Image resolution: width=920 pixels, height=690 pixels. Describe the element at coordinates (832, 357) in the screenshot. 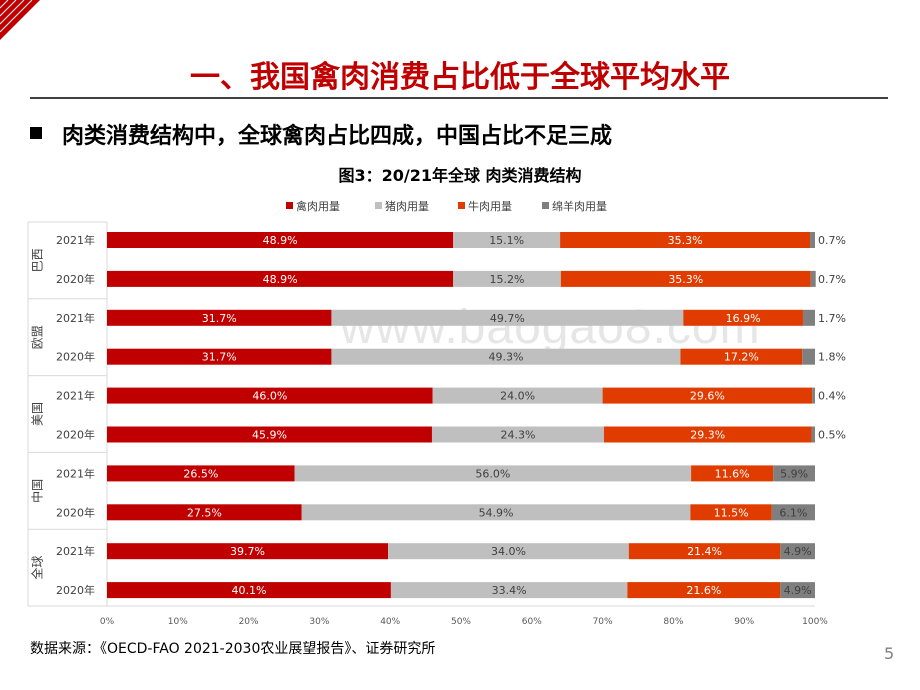

I see `data-label-1-1-3: 1.8%` at that location.